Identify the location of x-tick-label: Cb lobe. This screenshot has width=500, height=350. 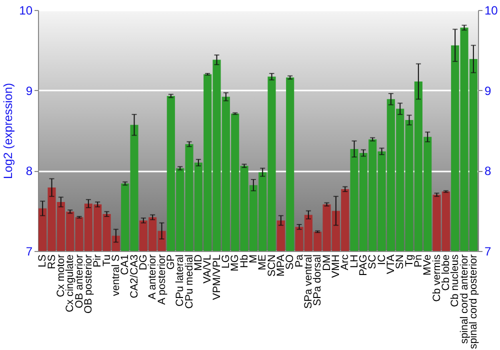
(446, 272).